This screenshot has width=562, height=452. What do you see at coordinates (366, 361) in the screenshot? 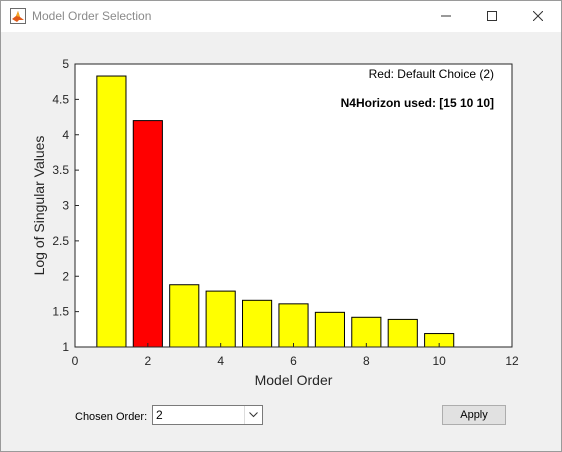
I see `x-tick-label: 8` at bounding box center [366, 361].